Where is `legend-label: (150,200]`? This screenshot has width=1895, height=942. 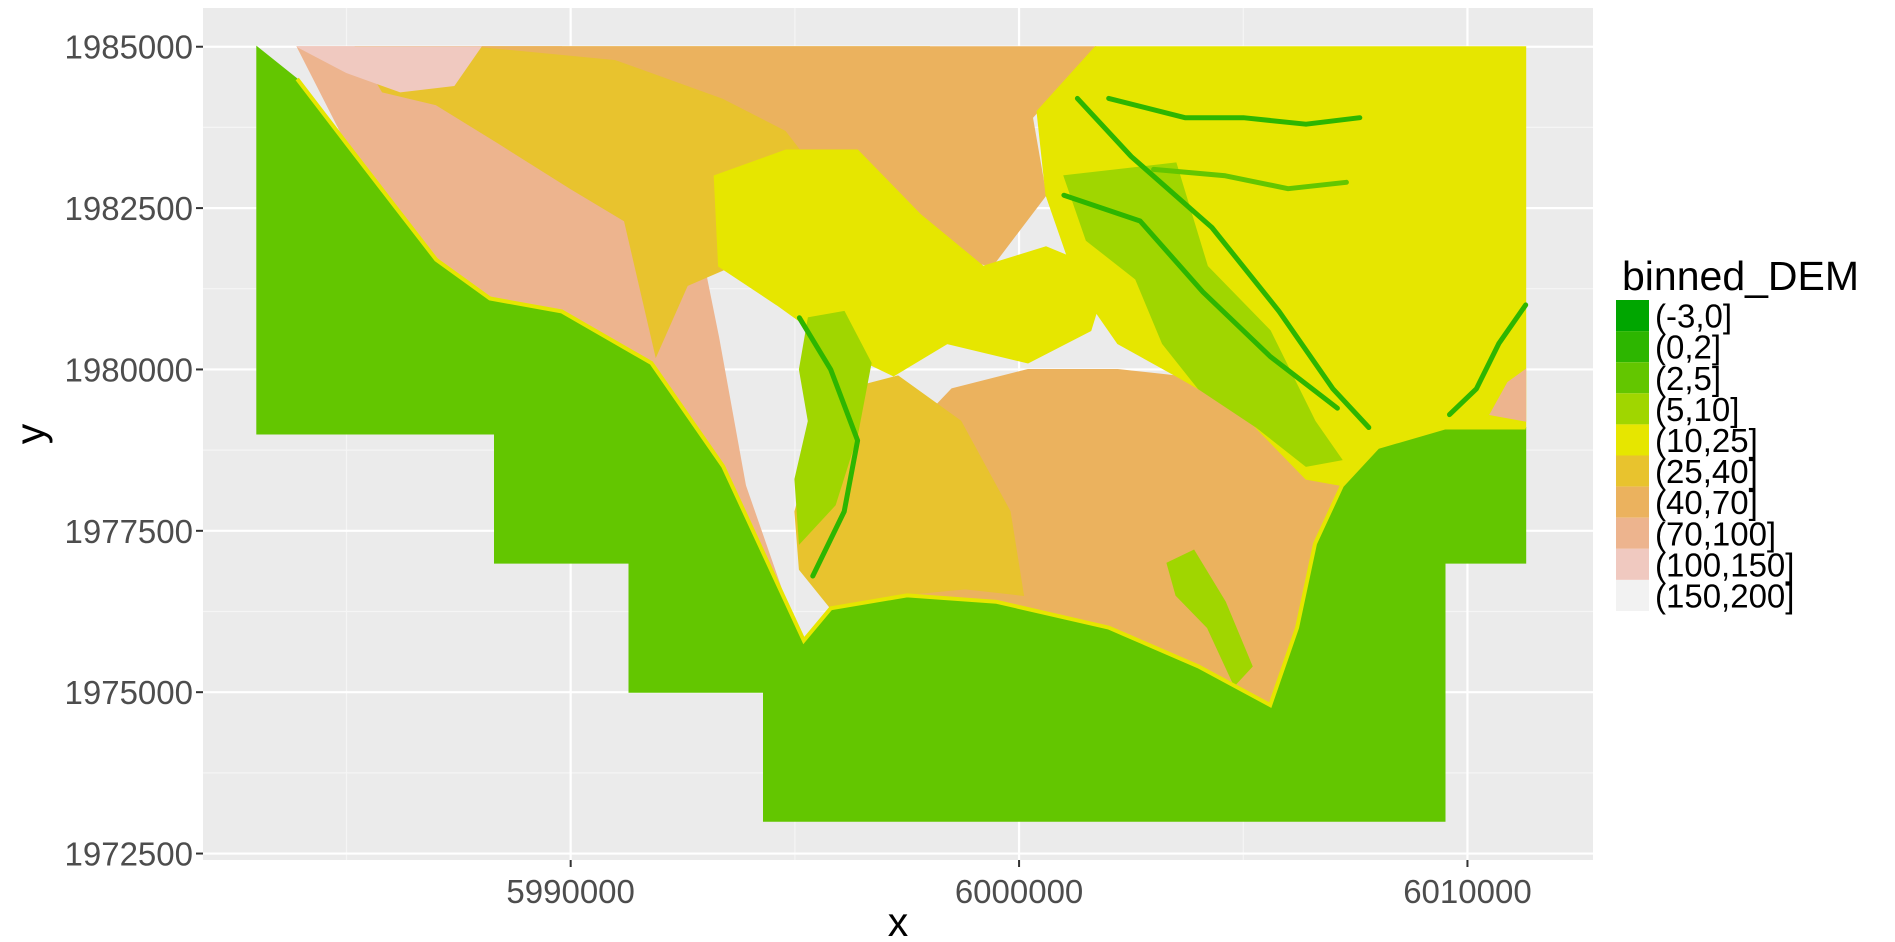
legend-label: (150,200] is located at coordinates (1724, 595).